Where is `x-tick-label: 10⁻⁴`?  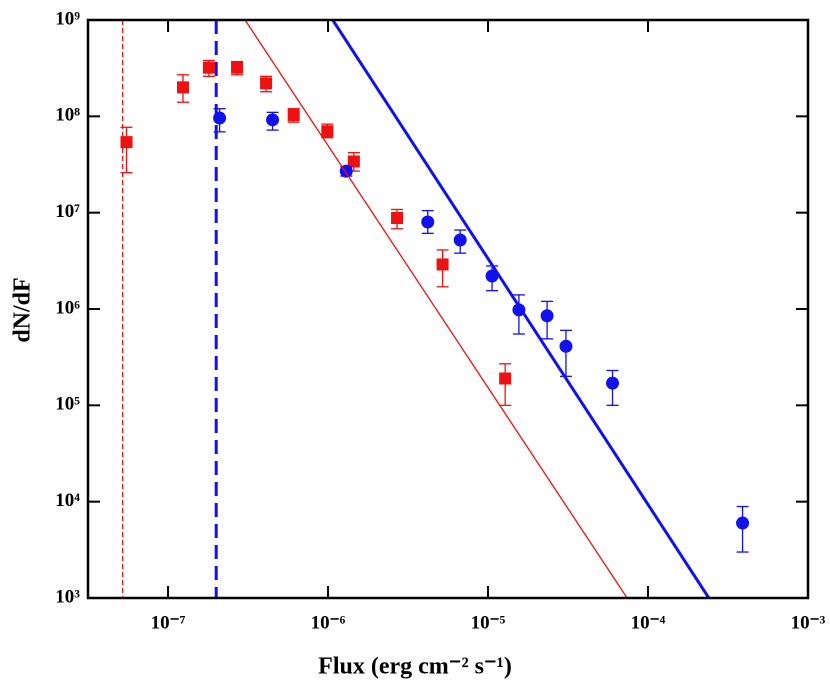
x-tick-label: 10⁻⁴ is located at coordinates (648, 622).